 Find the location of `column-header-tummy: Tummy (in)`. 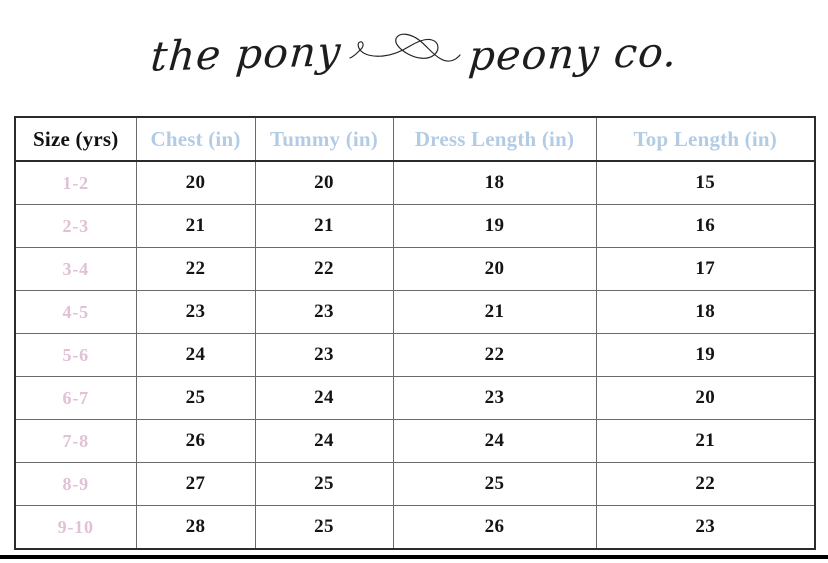

column-header-tummy: Tummy (in) is located at coordinates (324, 139).